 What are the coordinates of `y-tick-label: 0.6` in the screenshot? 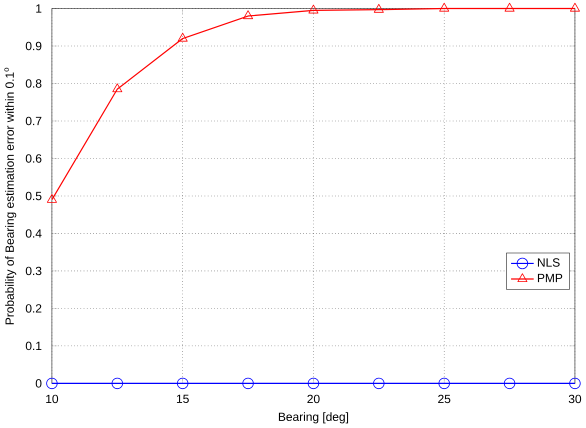 It's located at (34, 158).